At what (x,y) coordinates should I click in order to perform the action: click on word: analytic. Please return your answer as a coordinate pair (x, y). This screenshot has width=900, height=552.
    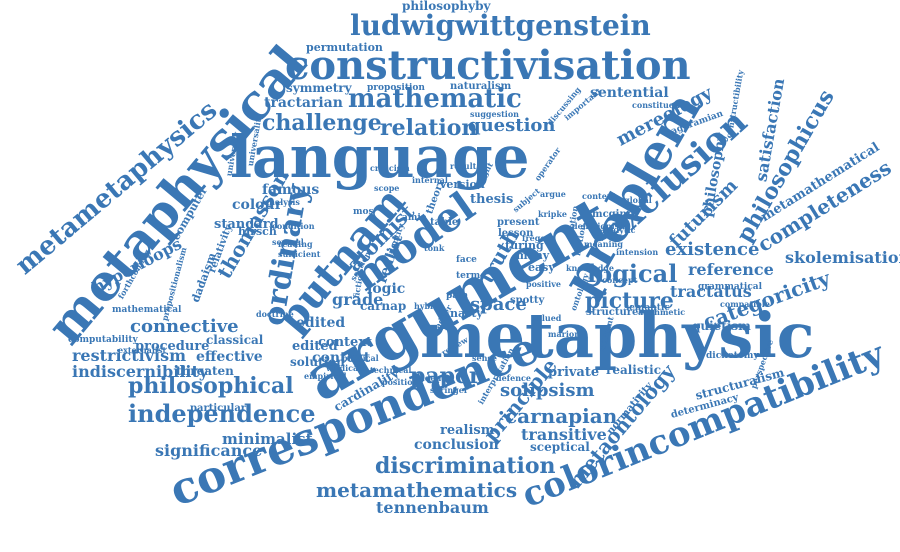
    Looking at the image, I should click on (618, 230).